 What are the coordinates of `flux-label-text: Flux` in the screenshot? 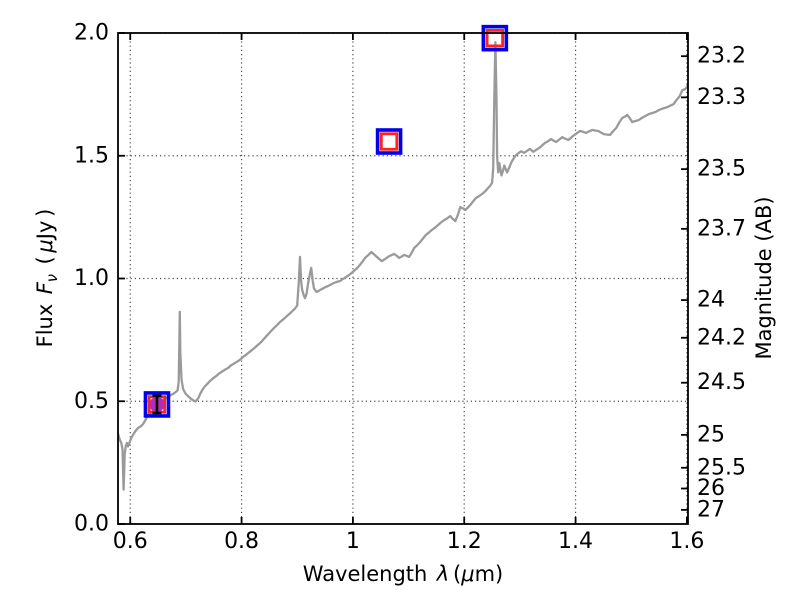 It's located at (44, 325).